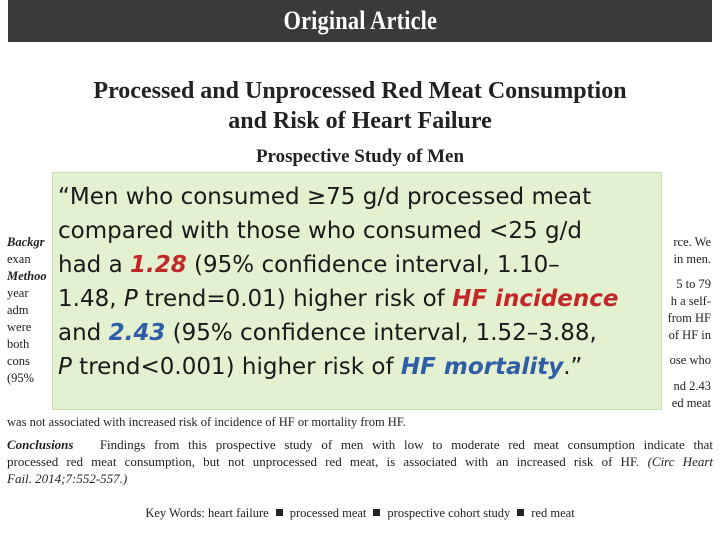  I want to click on quote-text: (95% confidence interval, 1.52–3.88,, so click(381, 333).